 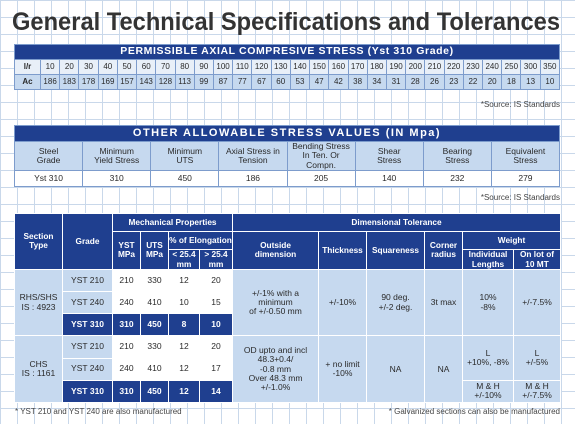 I want to click on column-header: Individual Lengths, so click(x=488, y=259).